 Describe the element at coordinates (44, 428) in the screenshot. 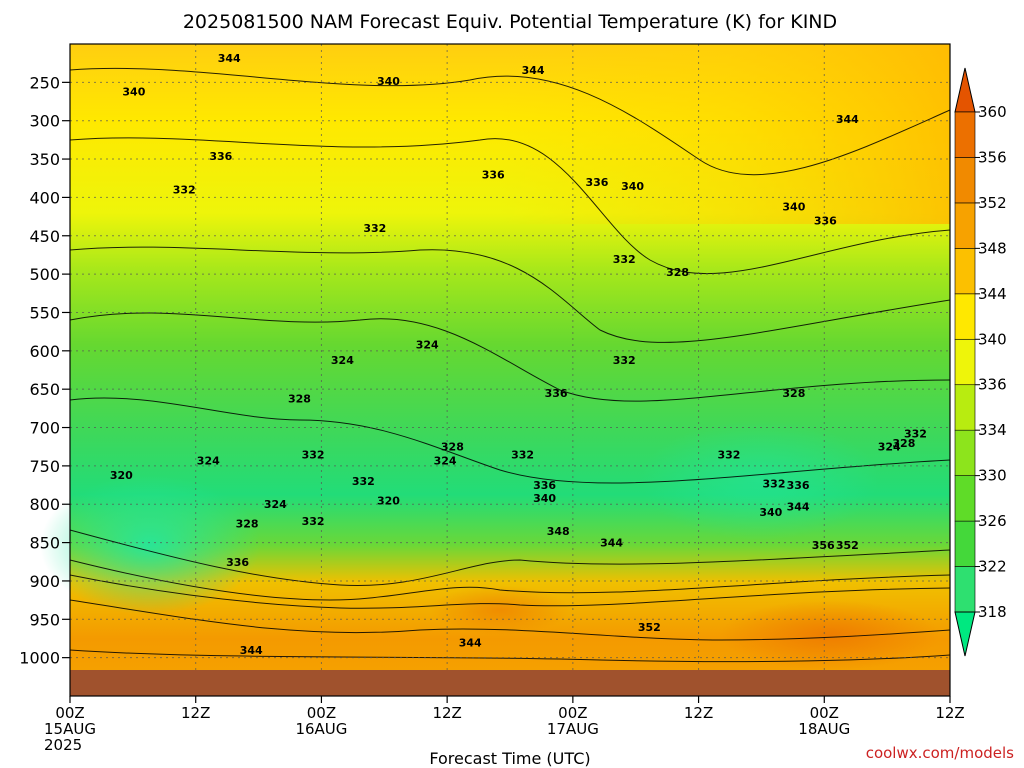

I see `y-tick-label: 700` at that location.